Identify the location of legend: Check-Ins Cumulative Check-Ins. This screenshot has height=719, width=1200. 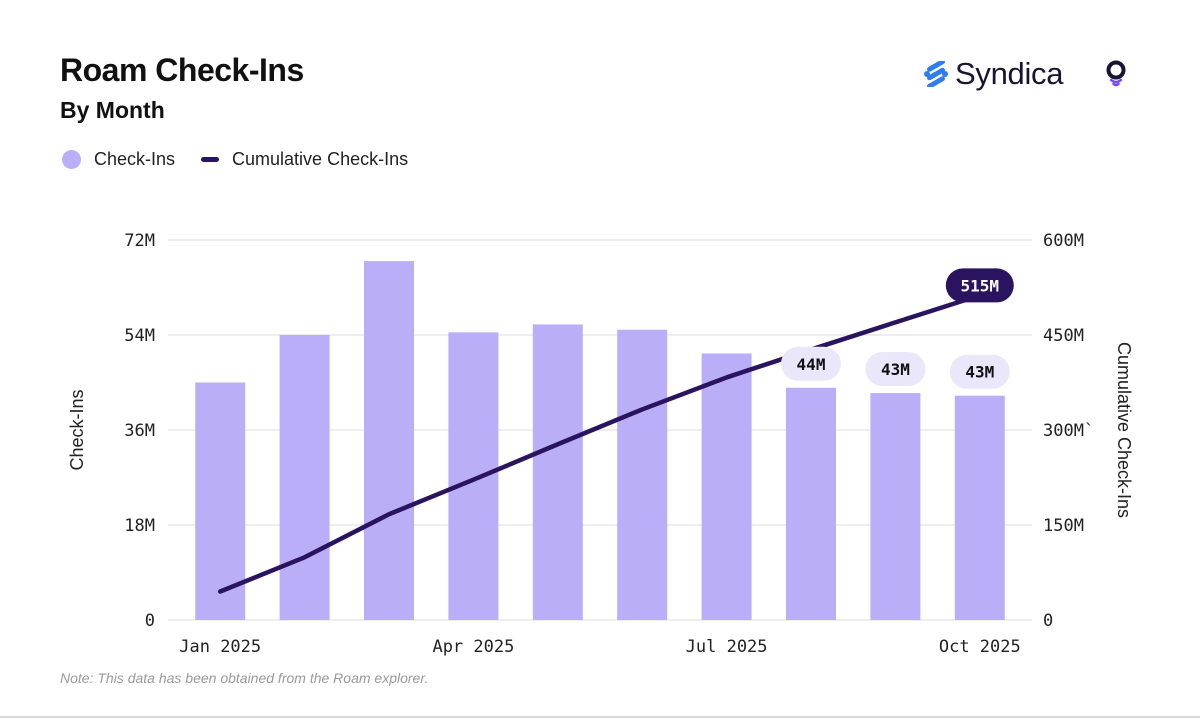
(235, 159).